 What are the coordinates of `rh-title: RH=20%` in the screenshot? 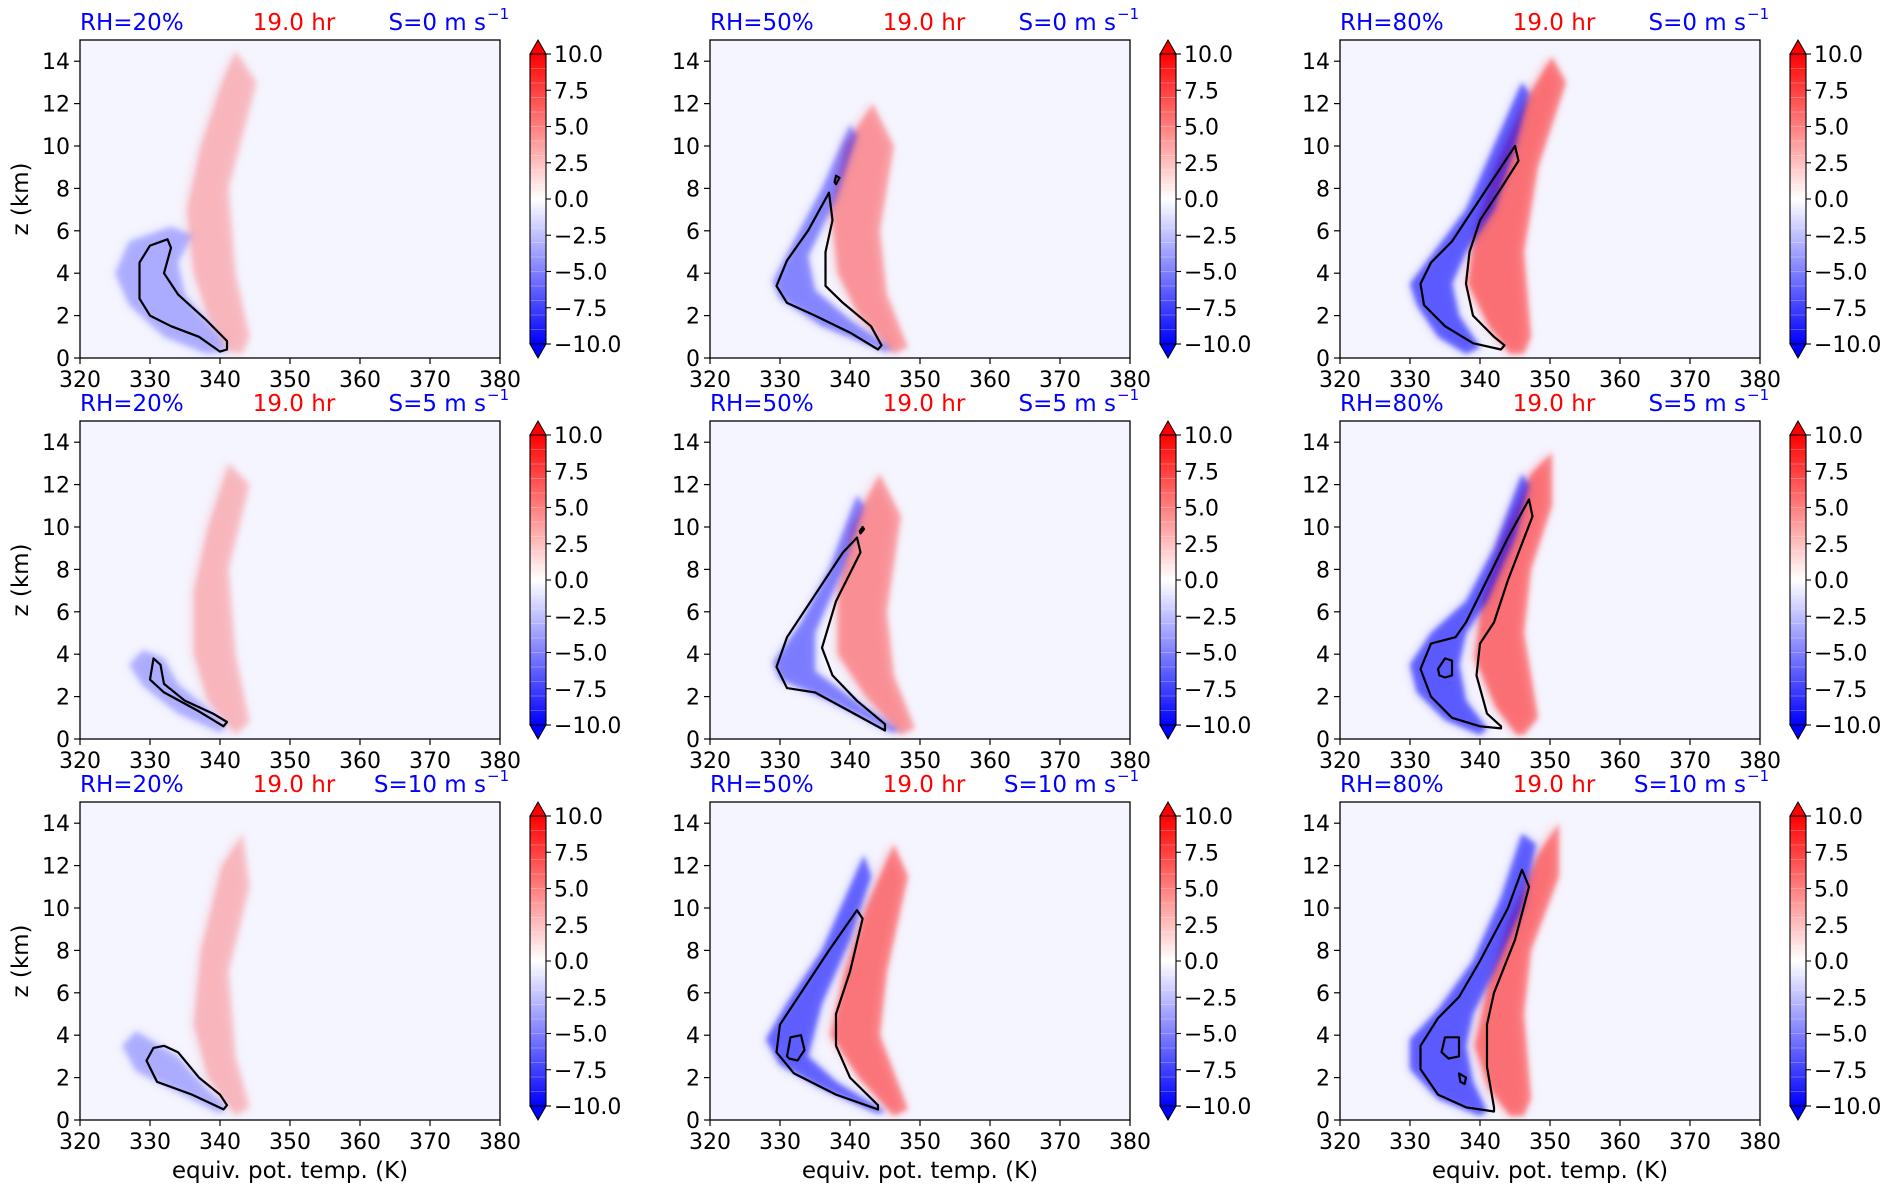 It's located at (132, 785).